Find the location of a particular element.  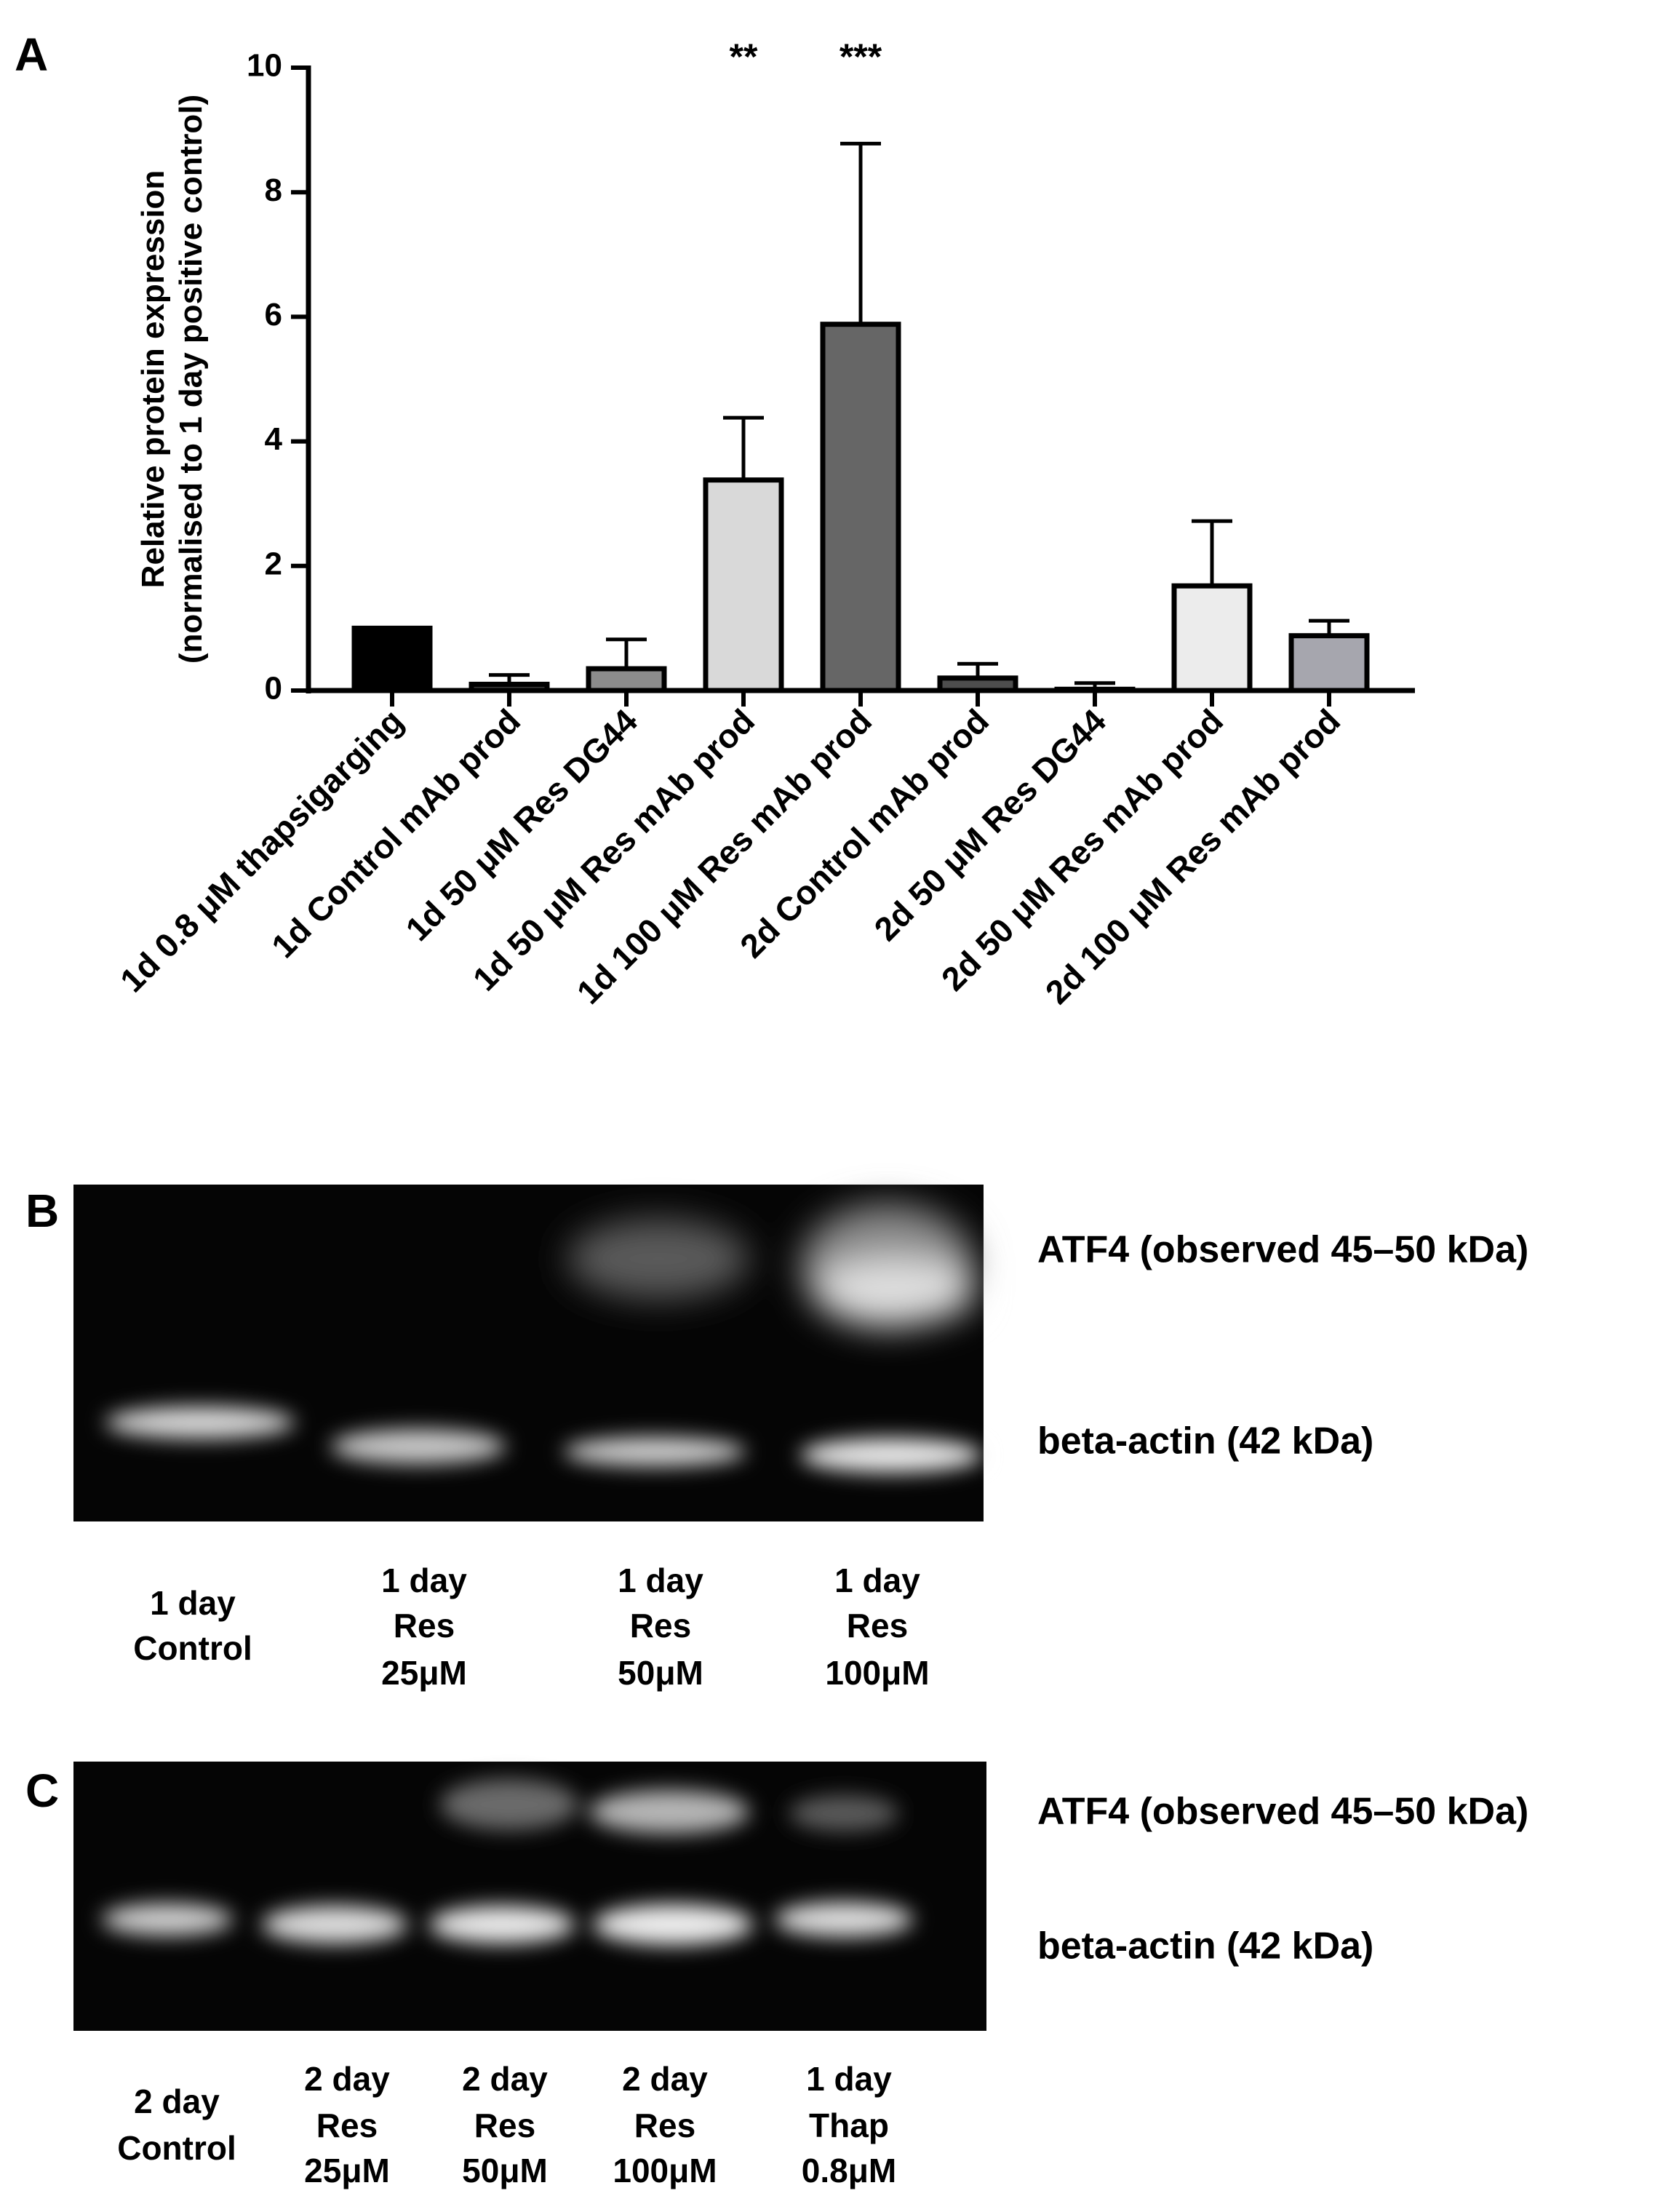

y-tick-label: 4 is located at coordinates (274, 439).